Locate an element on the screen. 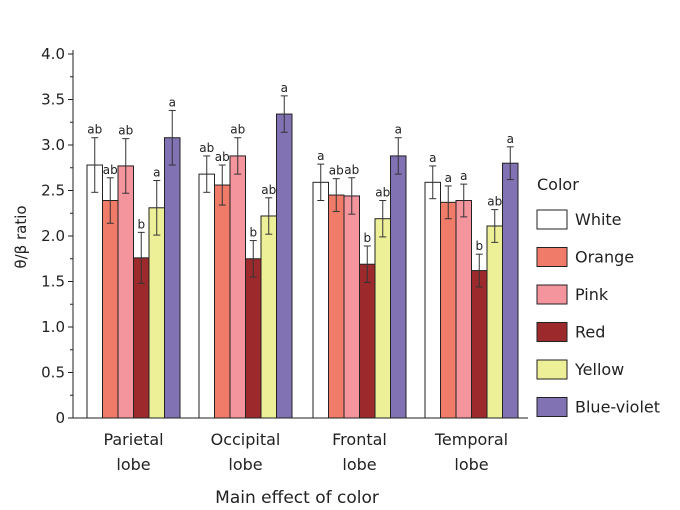  legend: Color White Orange Pink Red Yellow Blue-violet is located at coordinates (598, 296).